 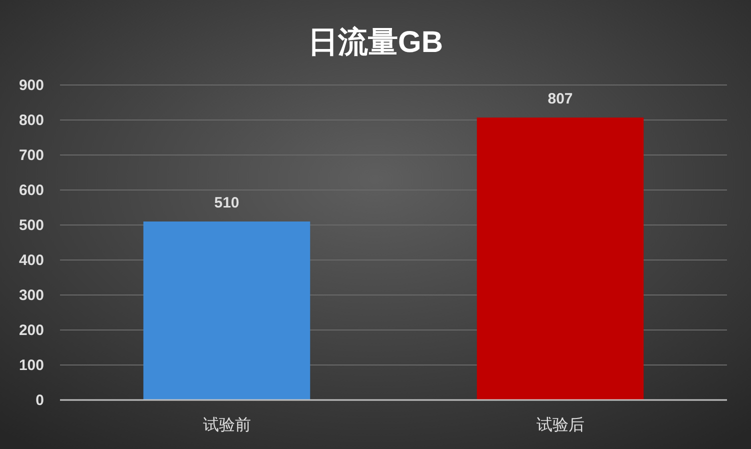 What do you see at coordinates (31, 85) in the screenshot?
I see `y-tick-label: 900` at bounding box center [31, 85].